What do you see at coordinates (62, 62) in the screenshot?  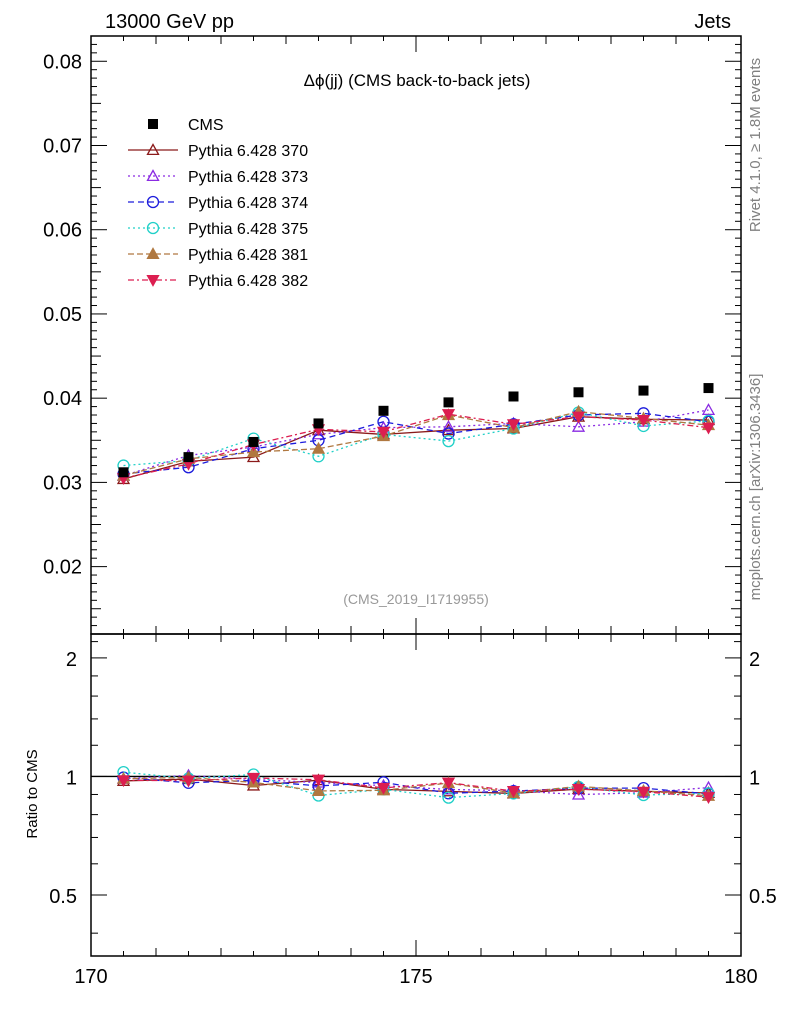 I see `y-tick-label: 0.08` at bounding box center [62, 62].